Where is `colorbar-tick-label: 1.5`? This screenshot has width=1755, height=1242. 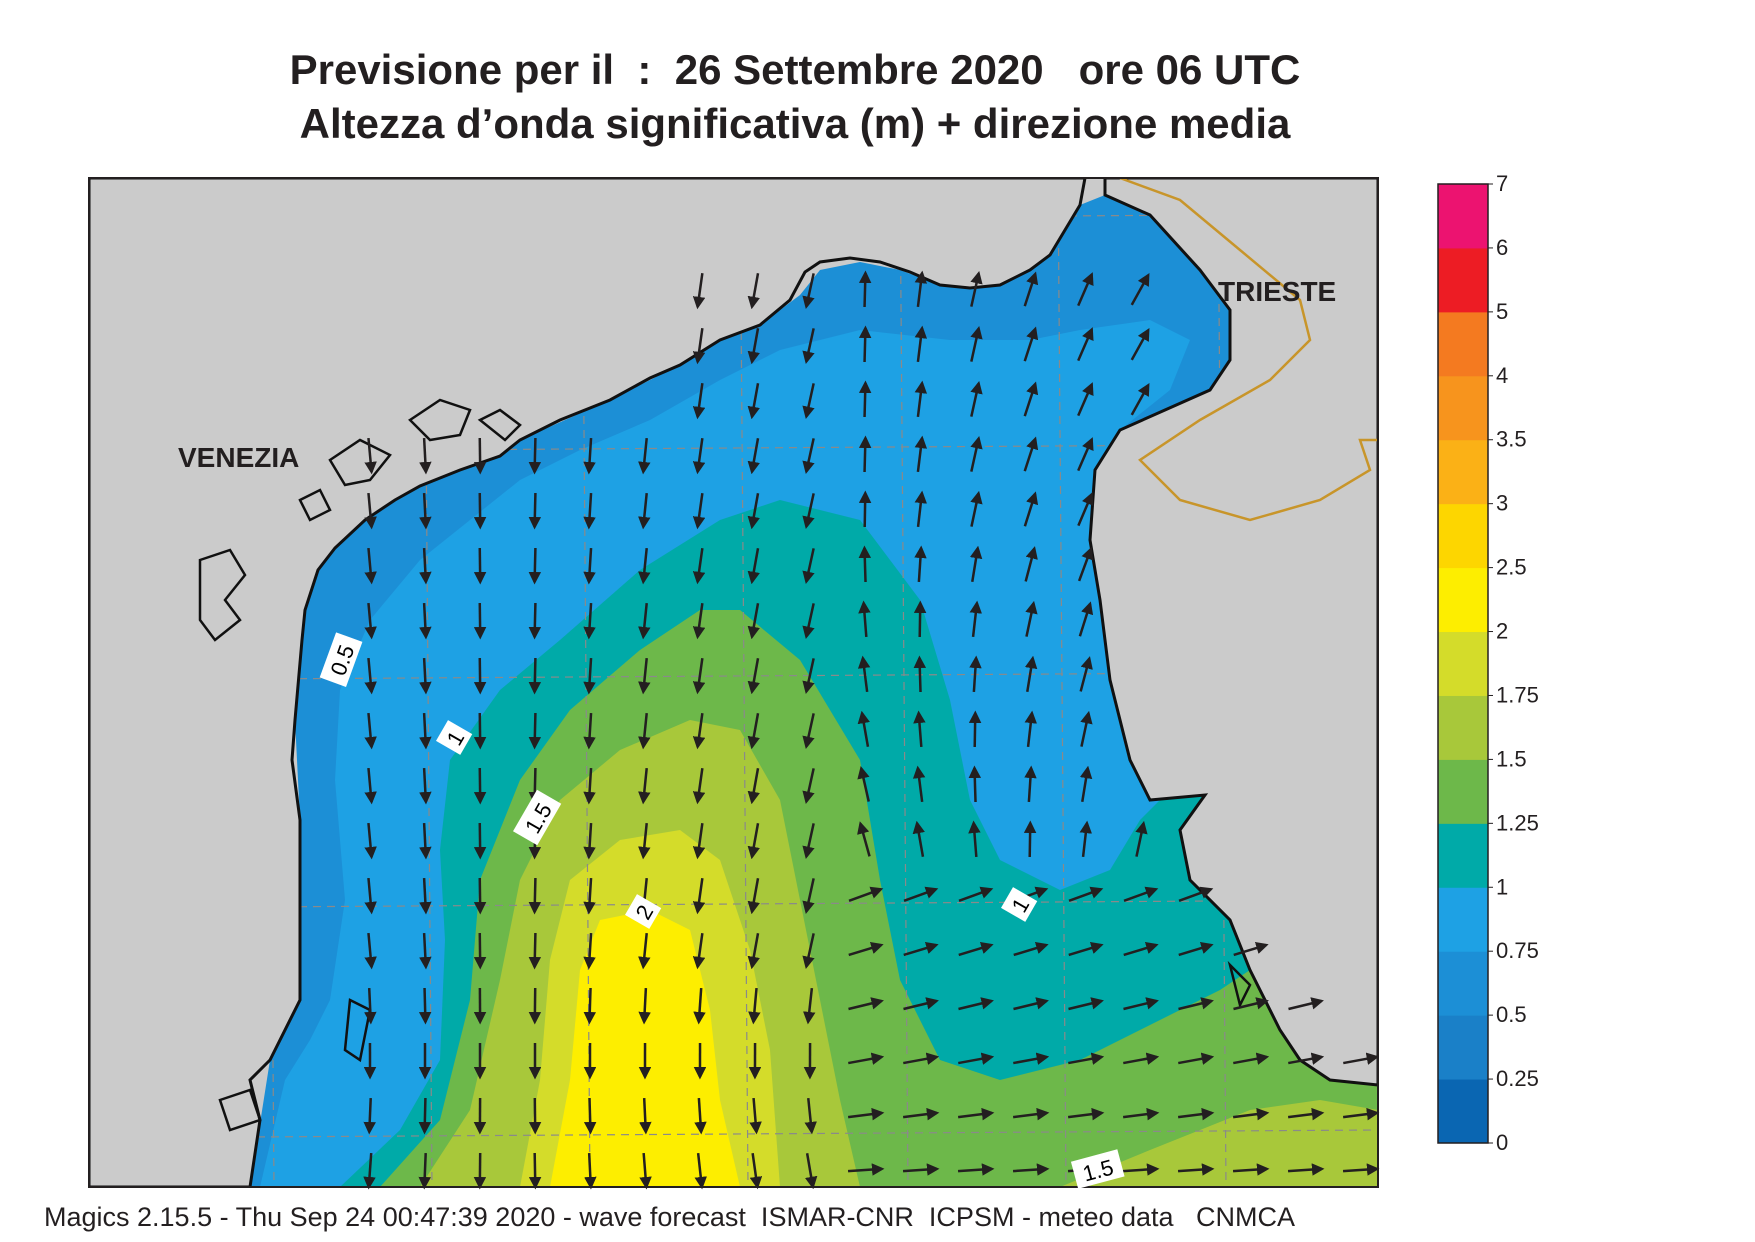 colorbar-tick-label: 1.5 is located at coordinates (1511, 758).